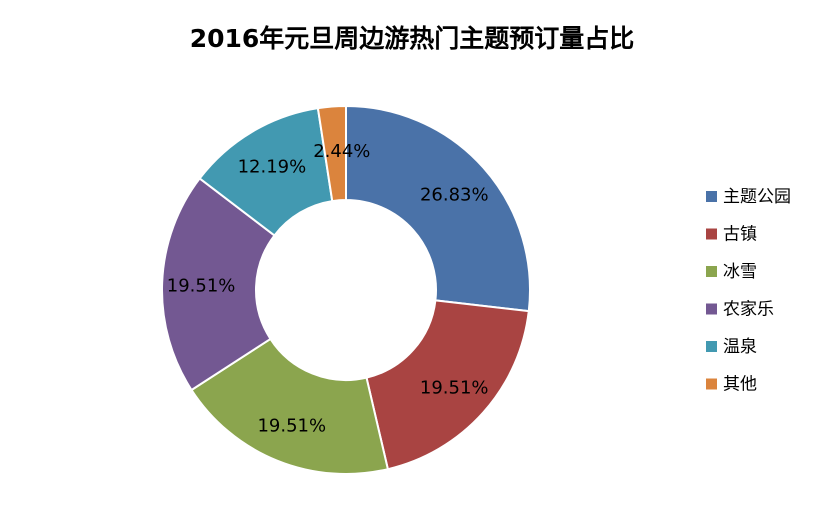  What do you see at coordinates (341, 151) in the screenshot?
I see `slice-label-6: 2.44%` at bounding box center [341, 151].